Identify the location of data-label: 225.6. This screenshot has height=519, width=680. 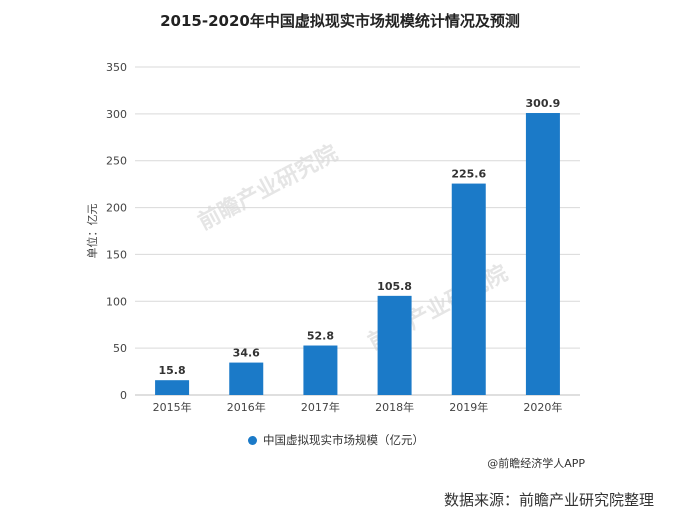
(468, 174).